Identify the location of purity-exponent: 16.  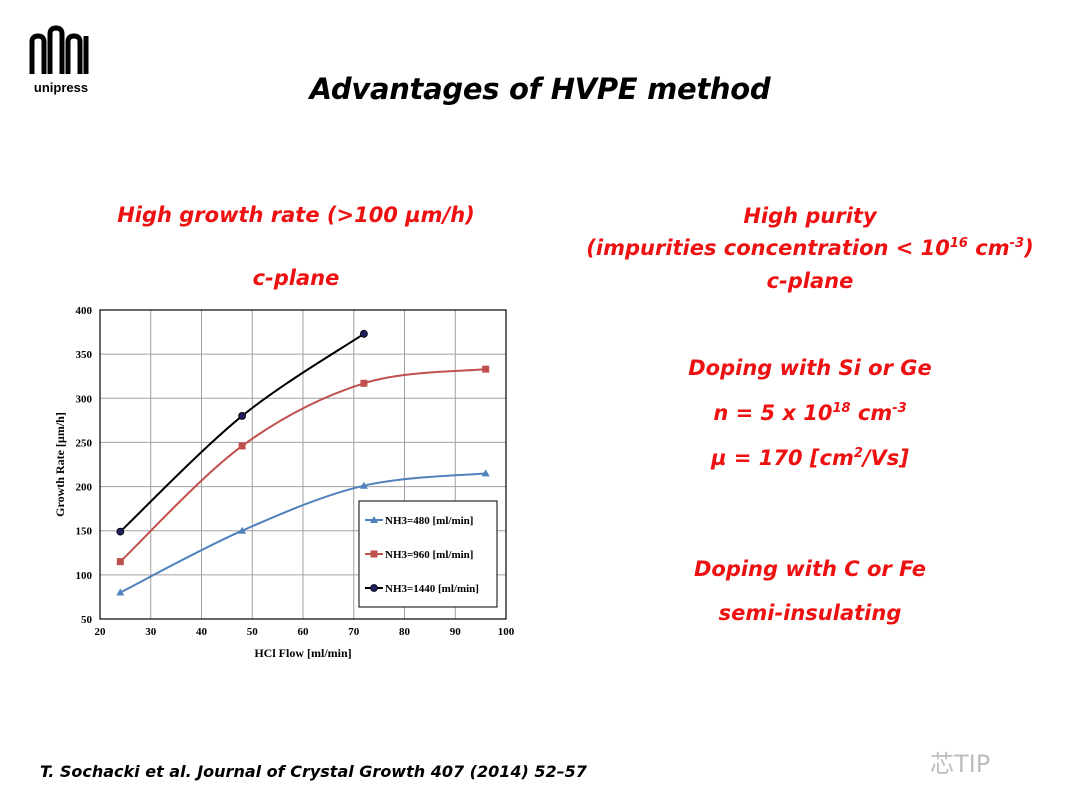
(958, 243).